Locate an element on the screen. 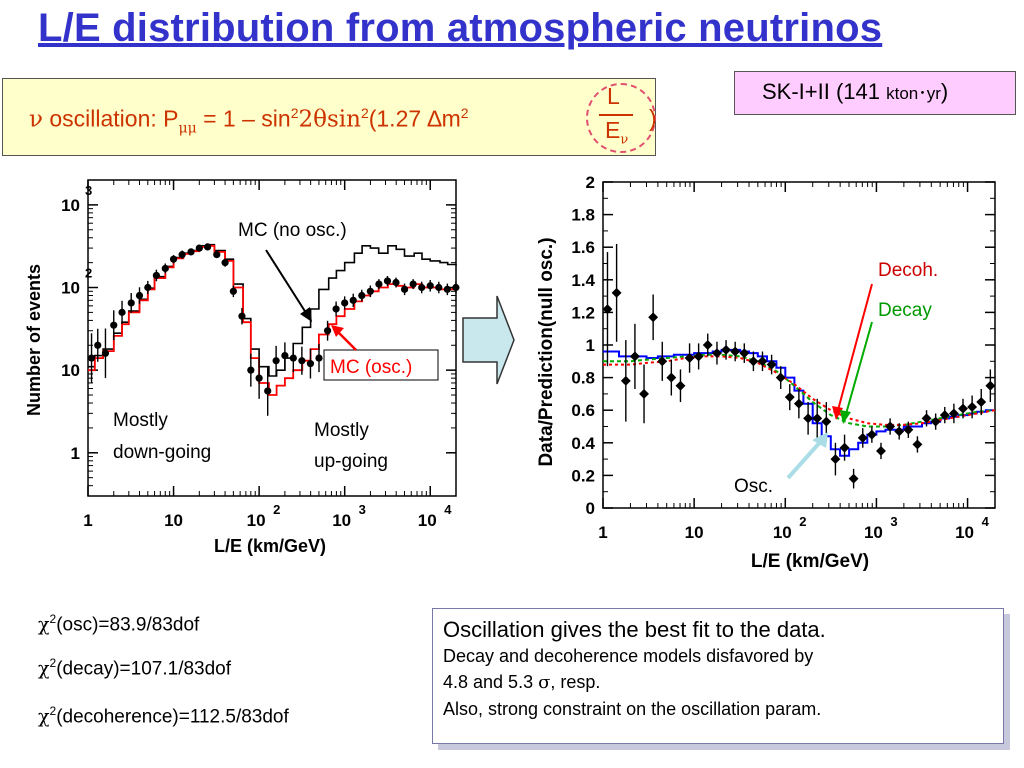  fraction-numerator: L is located at coordinates (613, 96).